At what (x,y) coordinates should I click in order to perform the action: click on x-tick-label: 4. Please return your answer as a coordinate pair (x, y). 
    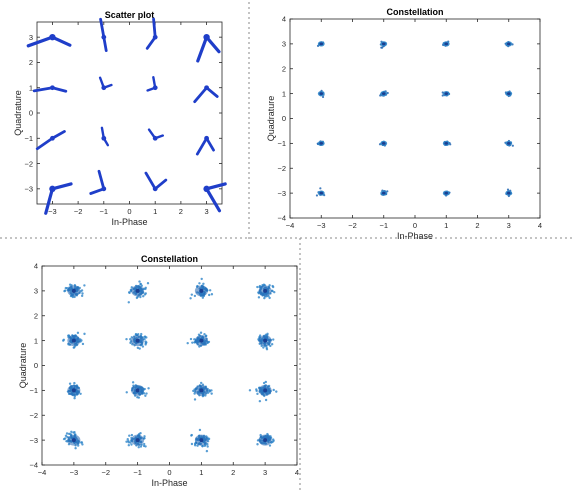
    Looking at the image, I should click on (297, 472).